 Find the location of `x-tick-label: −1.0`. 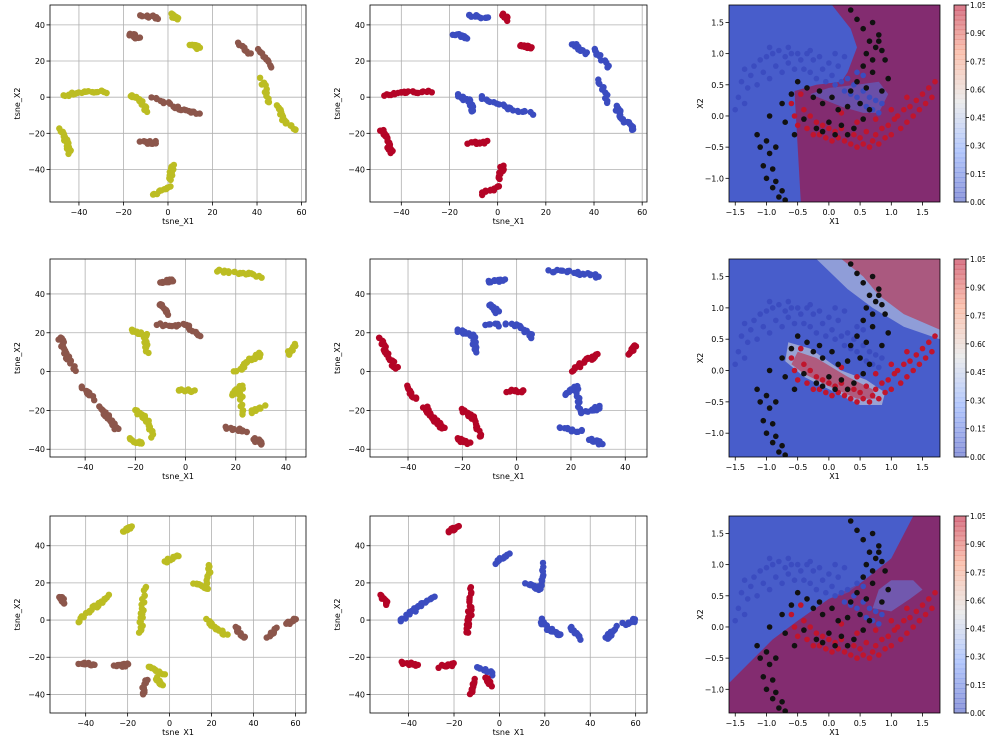

x-tick-label: −1.0 is located at coordinates (766, 212).